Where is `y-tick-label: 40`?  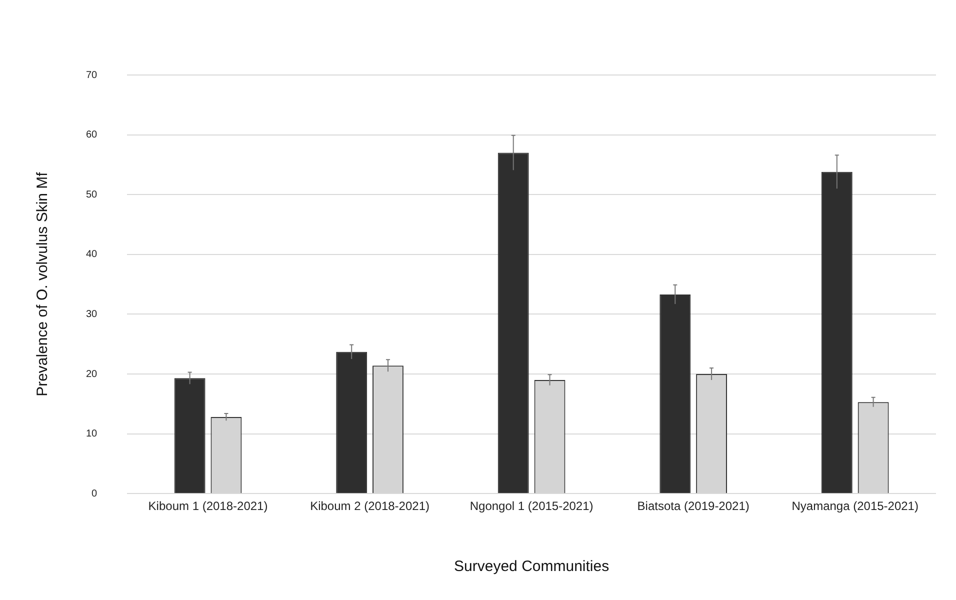
y-tick-label: 40 is located at coordinates (92, 254).